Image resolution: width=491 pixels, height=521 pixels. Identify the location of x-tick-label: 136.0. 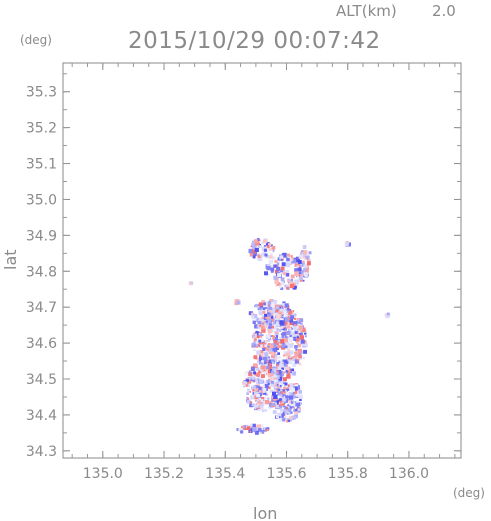
(409, 474).